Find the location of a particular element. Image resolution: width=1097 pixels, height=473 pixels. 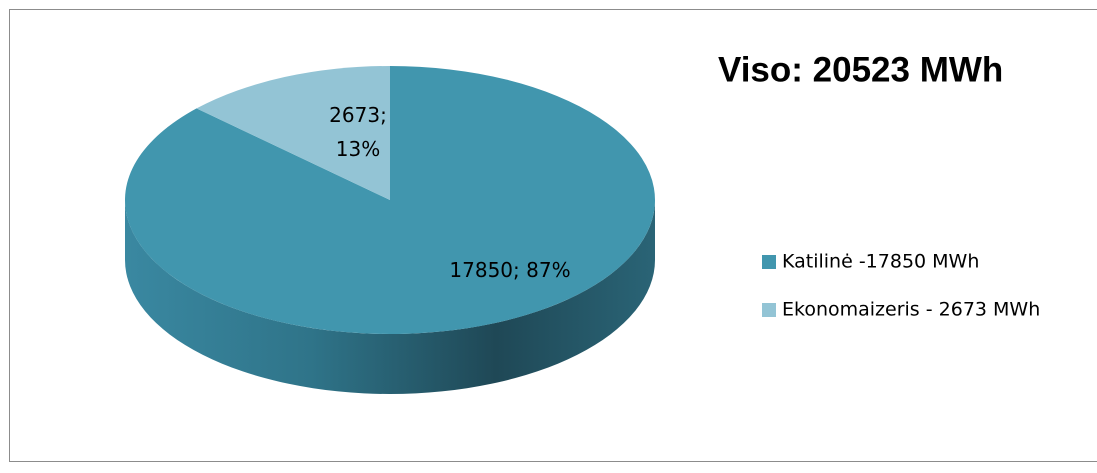

chart-title: Viso: 20523 MWh is located at coordinates (860, 69).